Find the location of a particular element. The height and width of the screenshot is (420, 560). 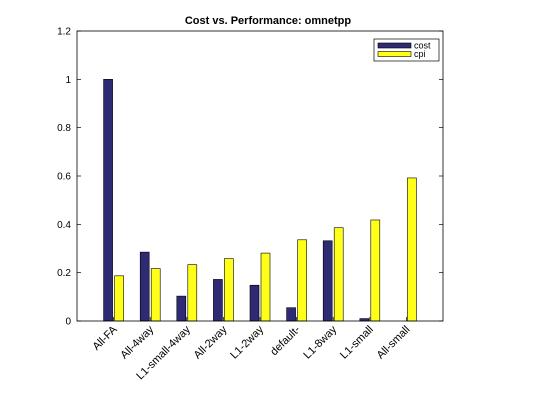

y-tick-label: 1 is located at coordinates (68, 80).